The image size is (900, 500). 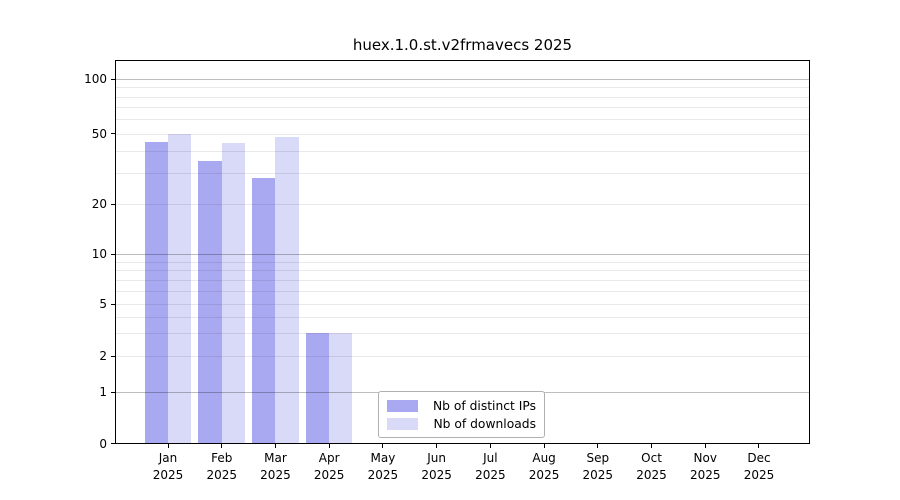 I want to click on bar-downloads-feb, so click(x=233, y=293).